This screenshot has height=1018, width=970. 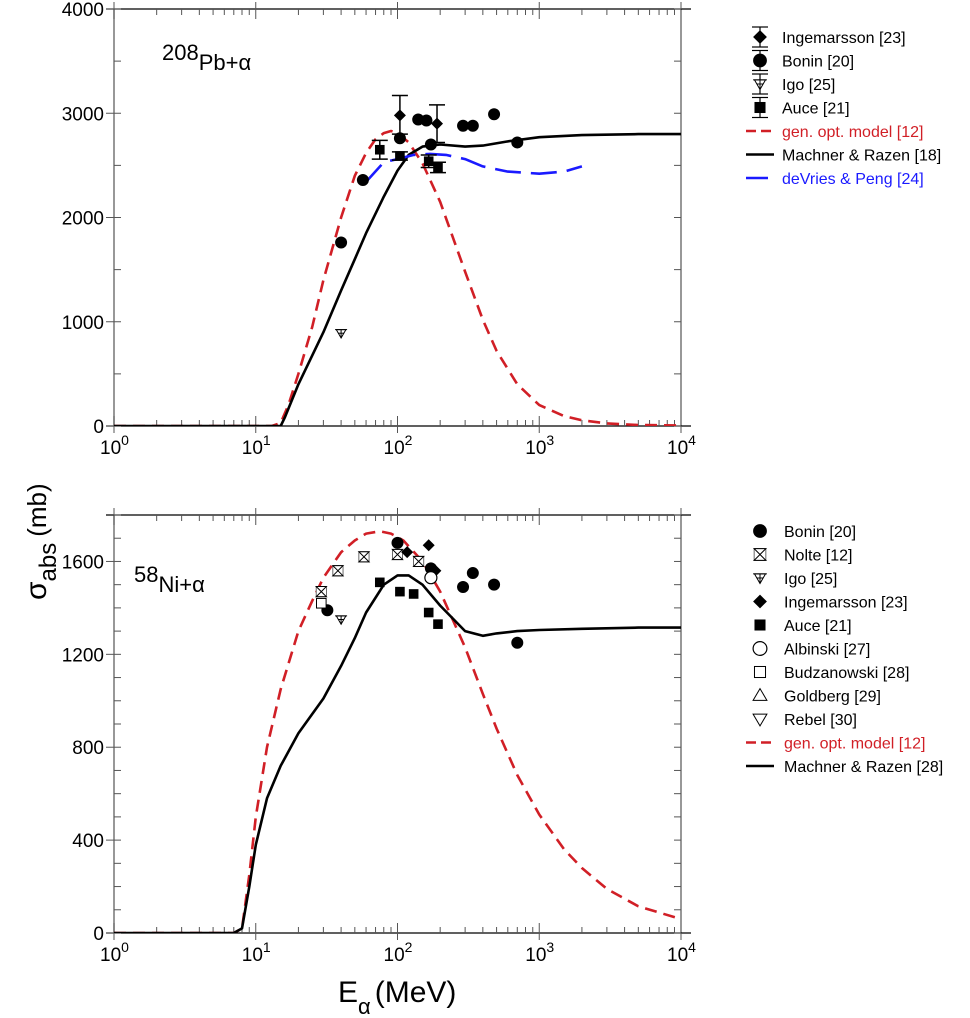 What do you see at coordinates (83, 10) in the screenshot?
I see `y-tick-label: 4000` at bounding box center [83, 10].